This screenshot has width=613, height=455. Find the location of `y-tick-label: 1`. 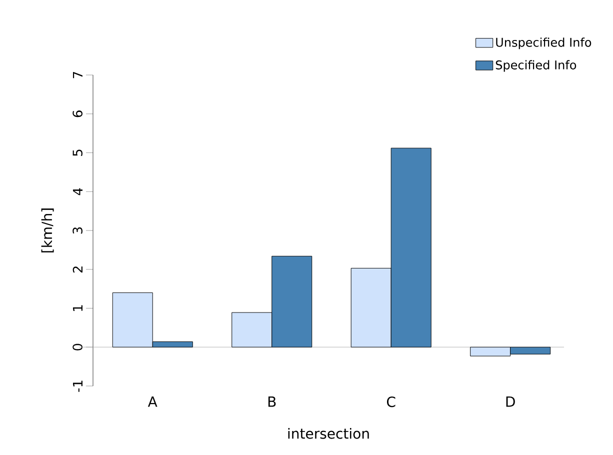

y-tick-label: 1 is located at coordinates (77, 308).